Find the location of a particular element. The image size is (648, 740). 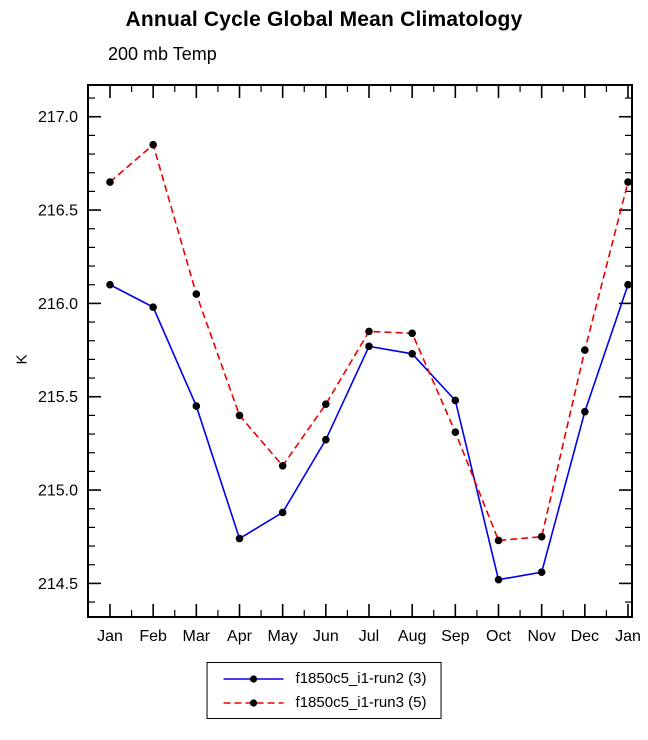

y-tick-label: 215.5 is located at coordinates (58, 397).